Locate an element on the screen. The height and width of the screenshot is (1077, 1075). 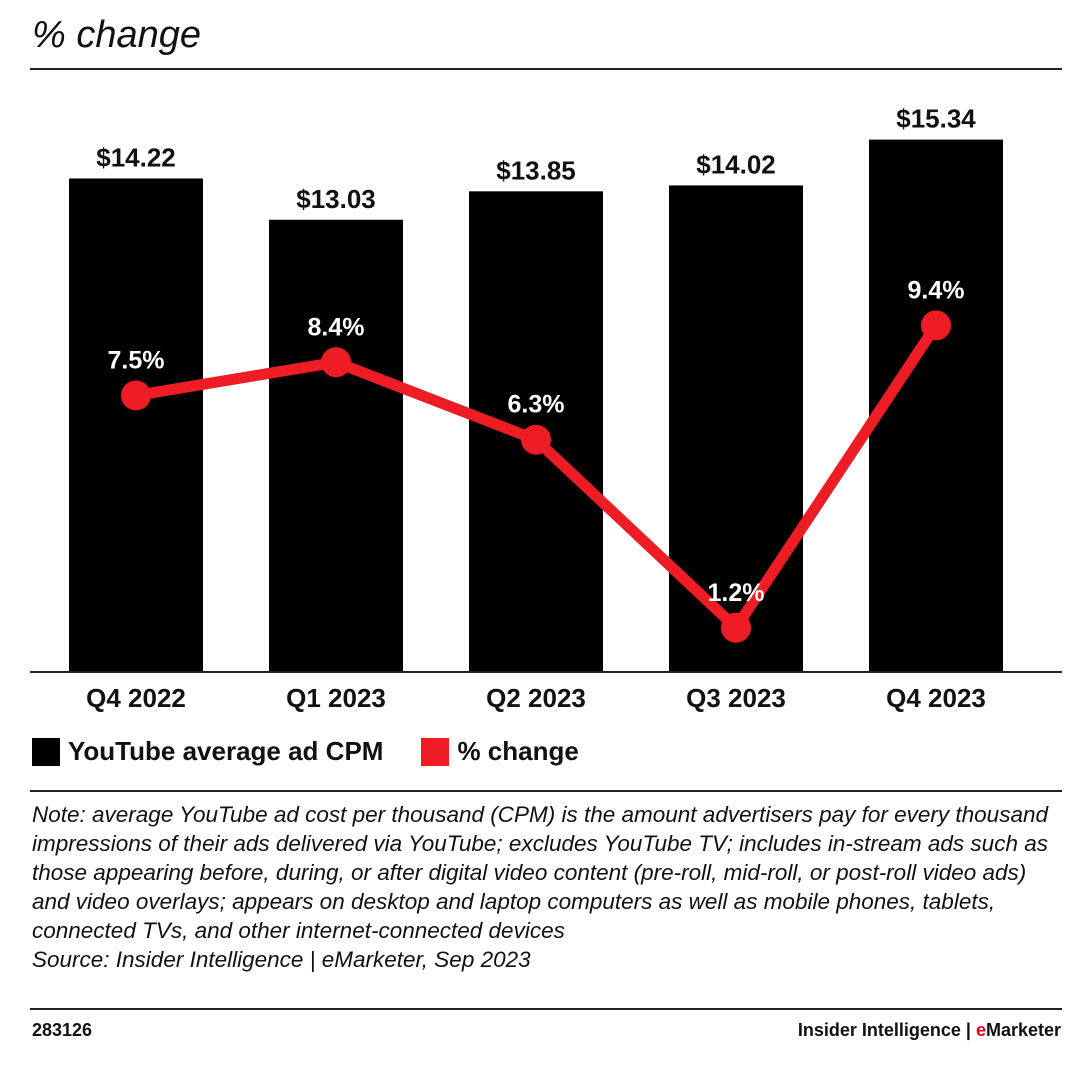
top-rule is located at coordinates (546, 69).